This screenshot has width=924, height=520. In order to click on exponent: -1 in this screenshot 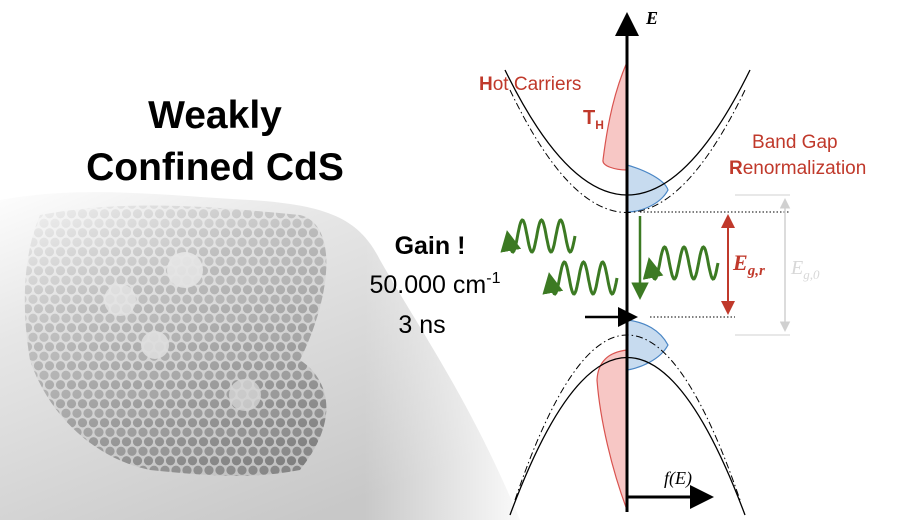, I will do `click(493, 278)`.